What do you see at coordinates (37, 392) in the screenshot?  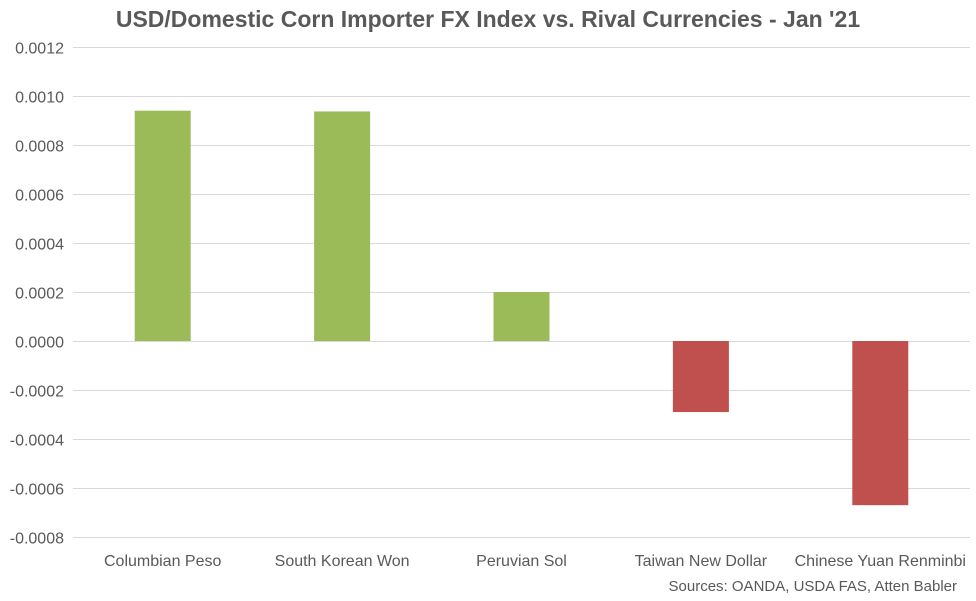 I see `y-tick-label: -0.0002` at bounding box center [37, 392].